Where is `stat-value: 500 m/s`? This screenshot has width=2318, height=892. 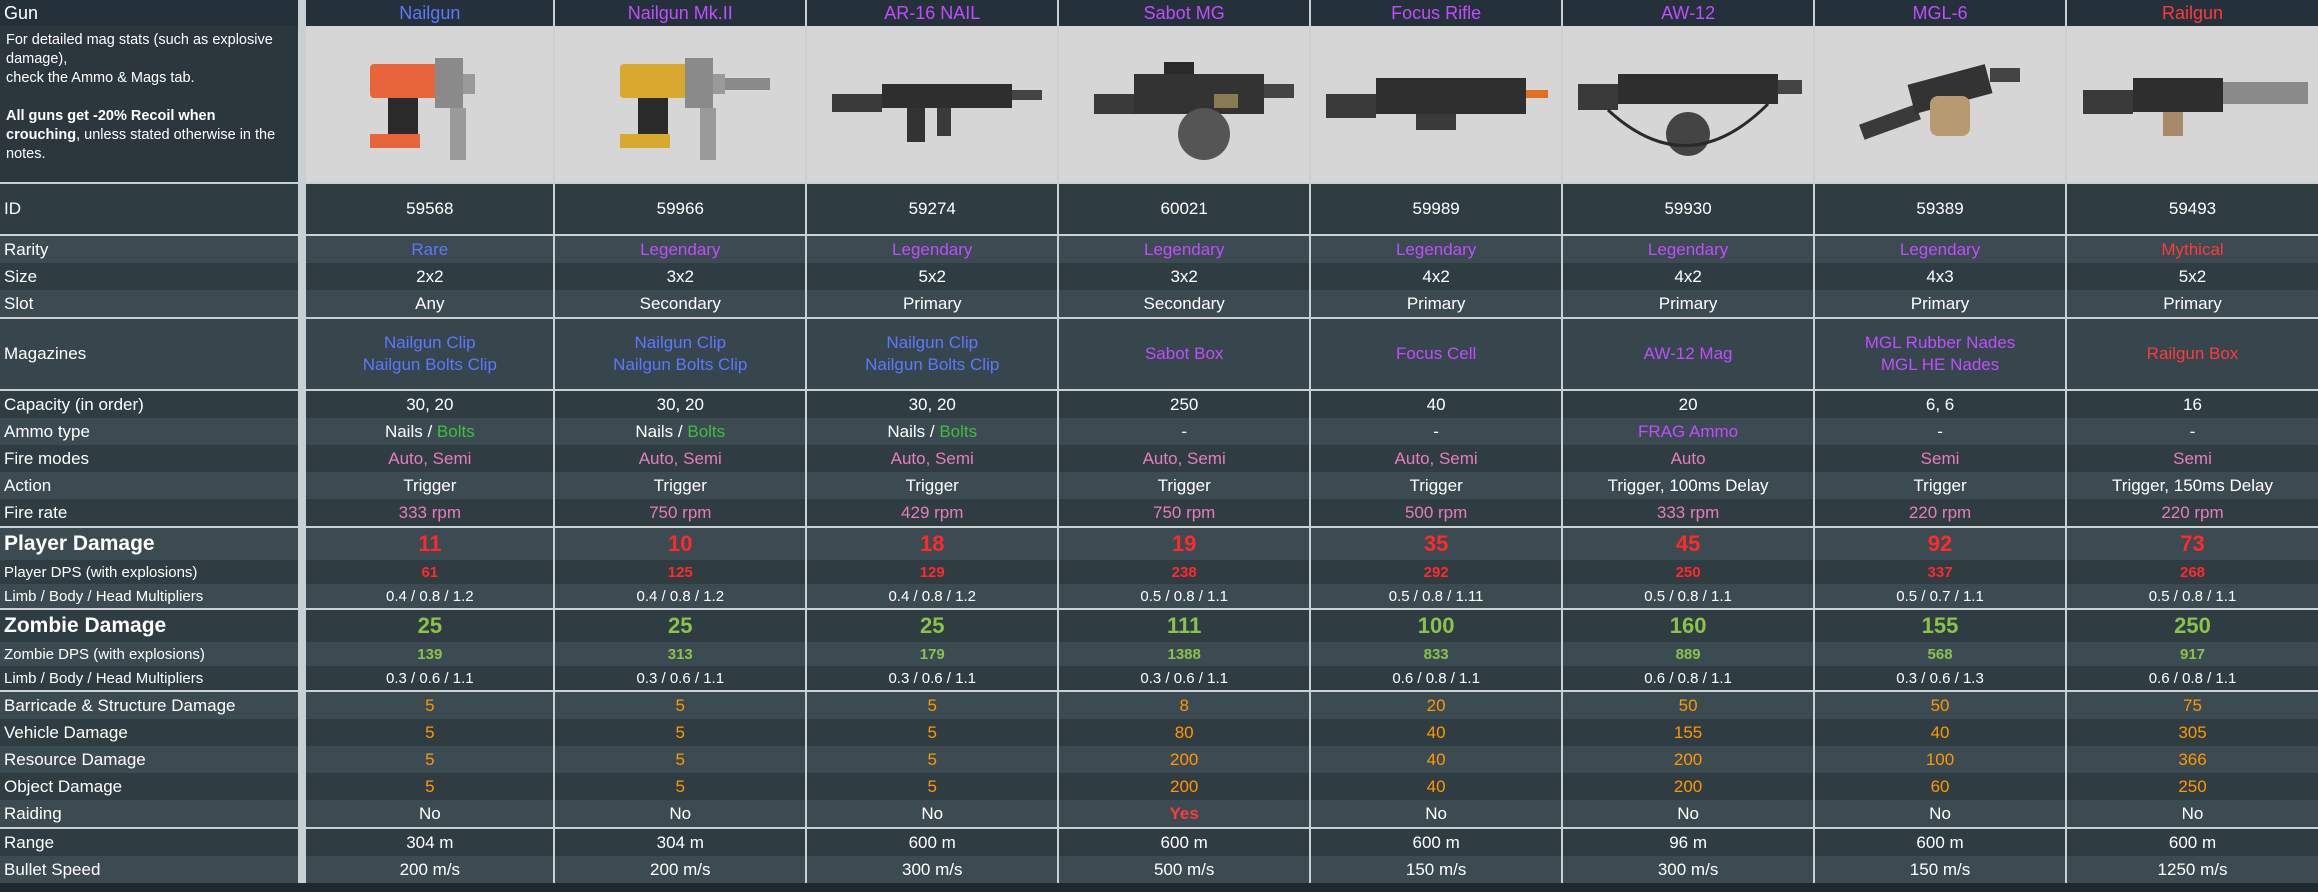
stat-value: 500 m/s is located at coordinates (1185, 869).